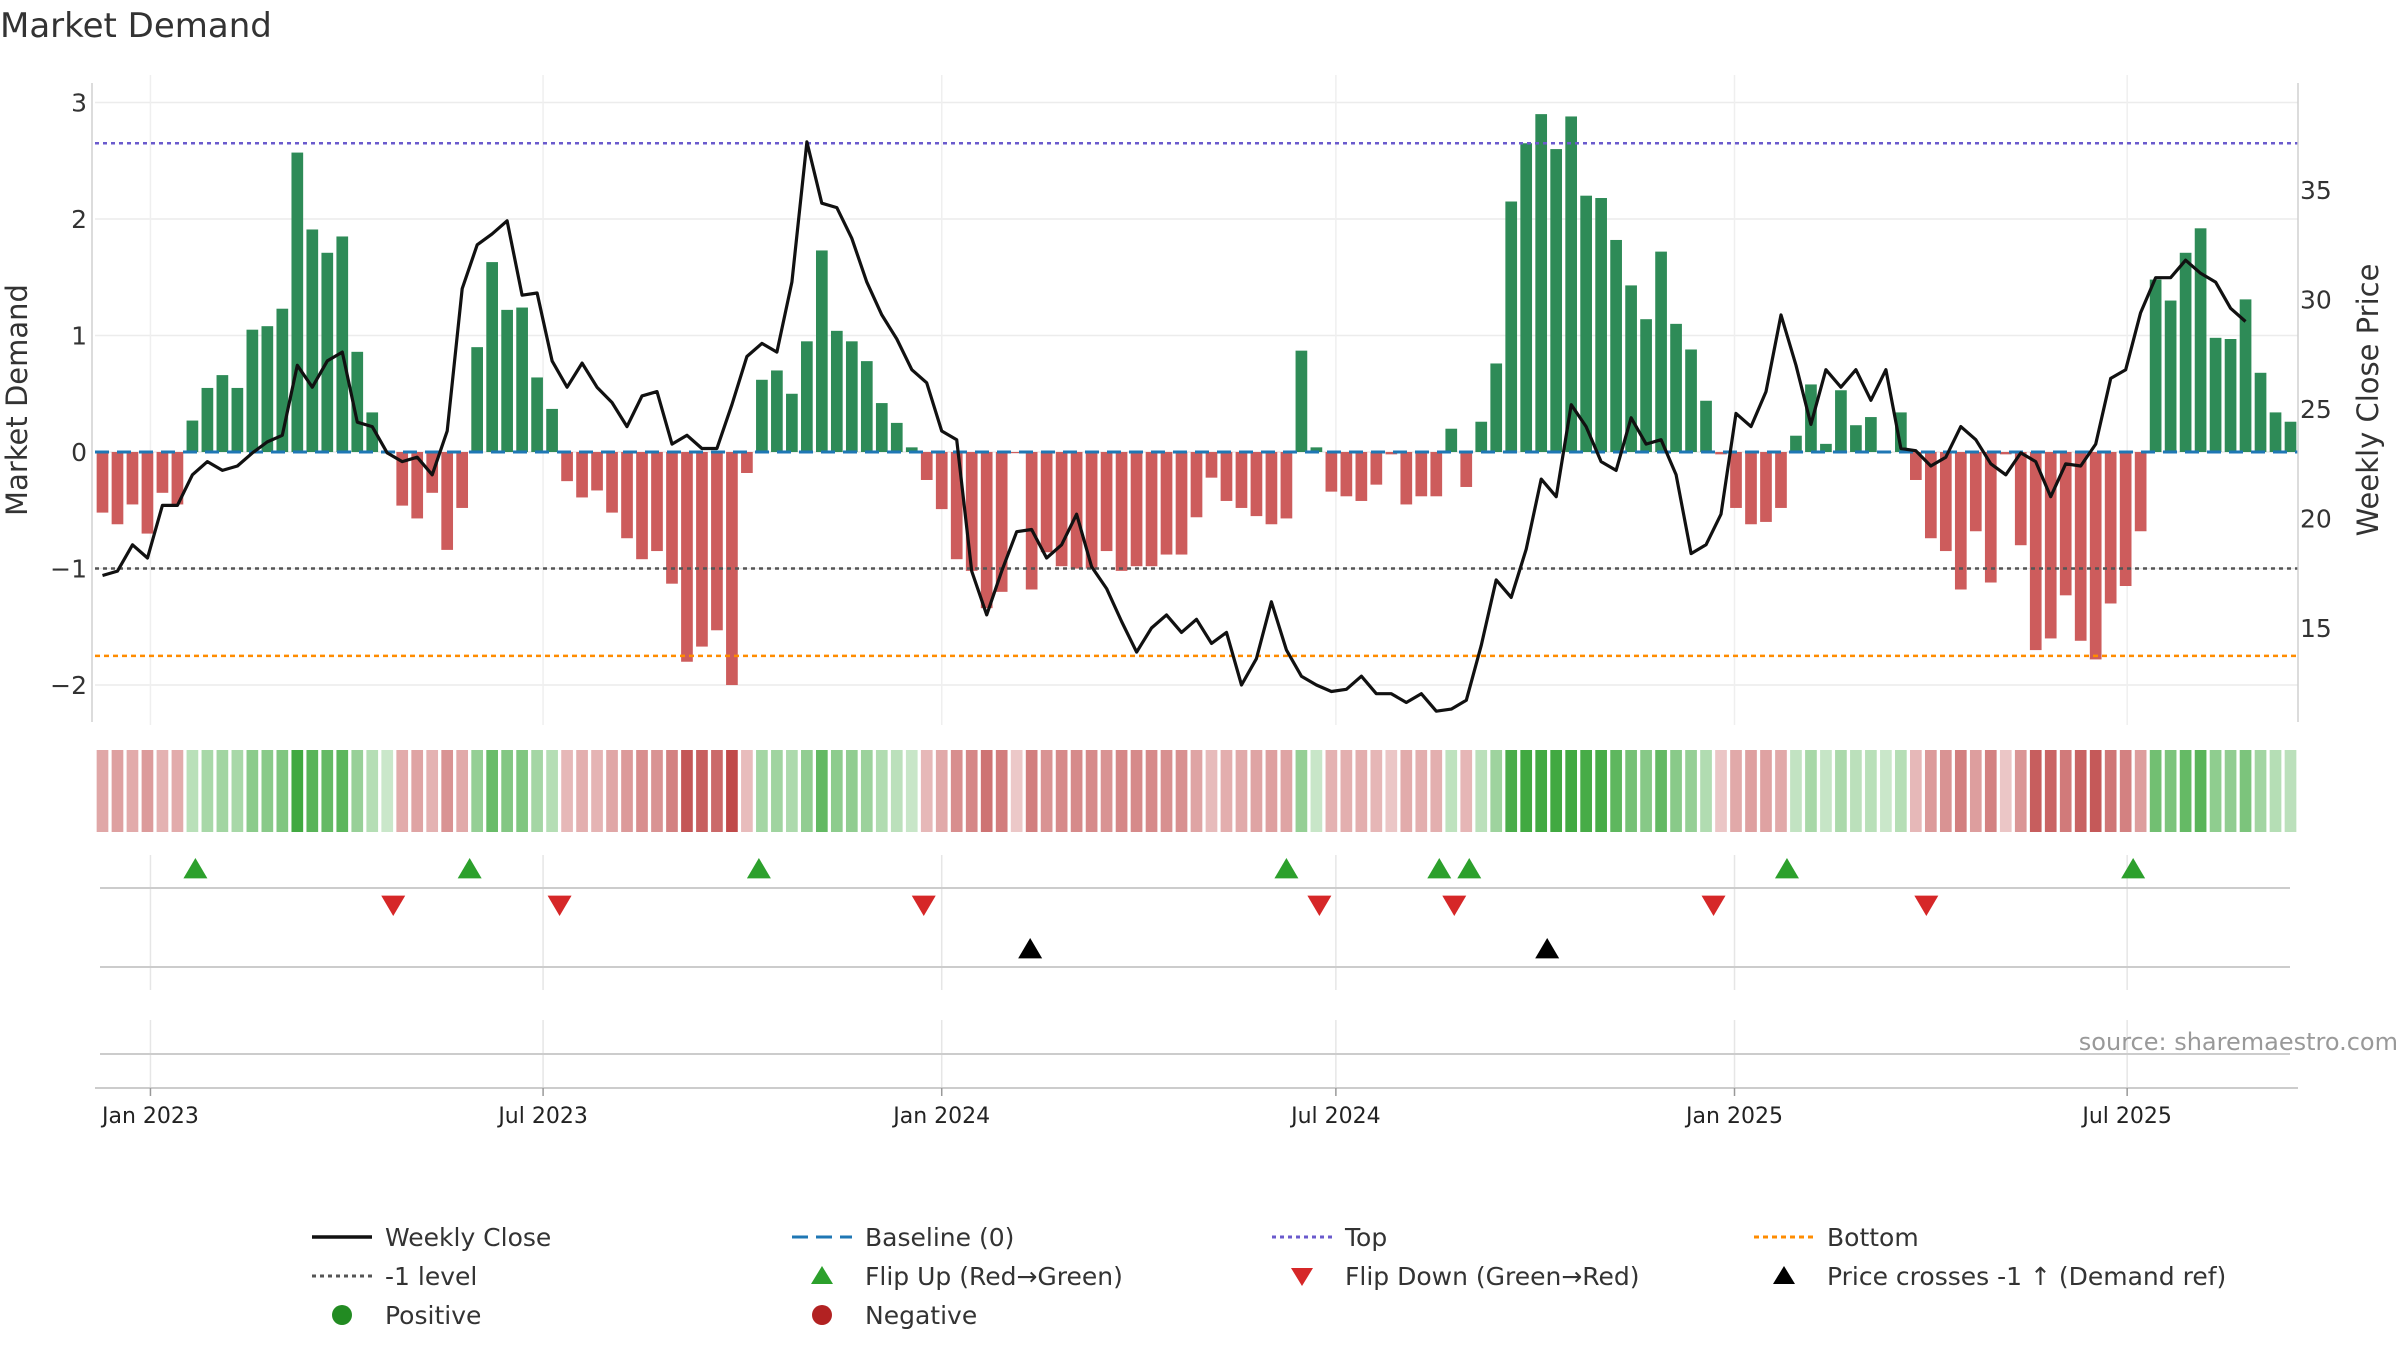 The height and width of the screenshot is (1350, 2400). Describe the element at coordinates (923, 905) in the screenshot. I see `flip-down-marker` at that location.